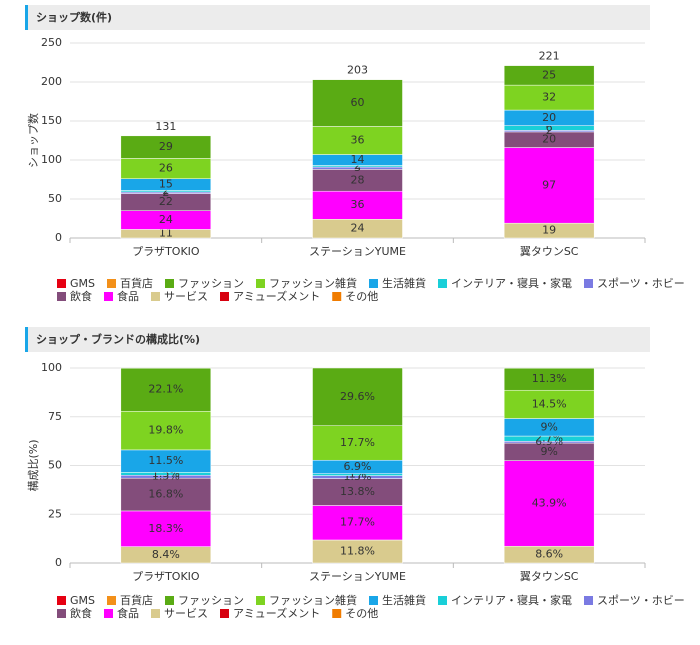 The image size is (700, 645). What do you see at coordinates (166, 233) in the screenshot?
I see `data-label: 11` at bounding box center [166, 233].